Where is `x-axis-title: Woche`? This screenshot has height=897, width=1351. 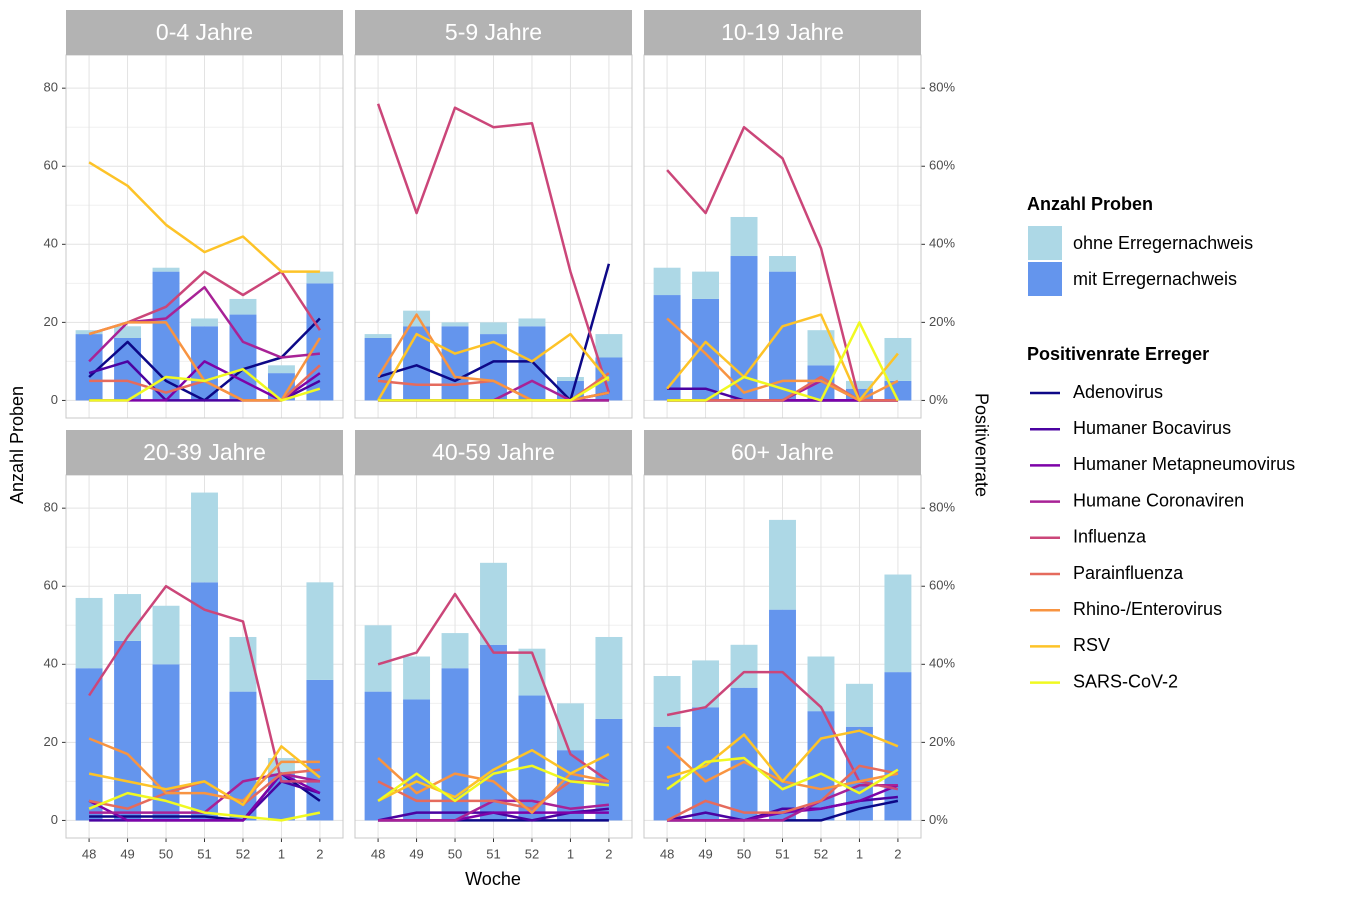 x-axis-title: Woche is located at coordinates (493, 879).